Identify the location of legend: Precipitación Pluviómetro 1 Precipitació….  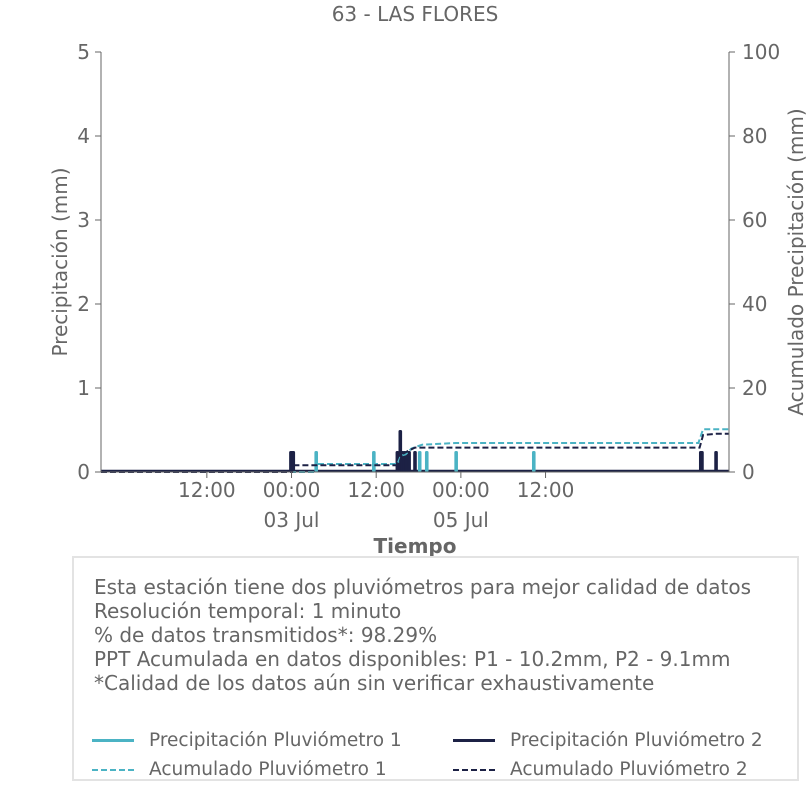
(442, 760).